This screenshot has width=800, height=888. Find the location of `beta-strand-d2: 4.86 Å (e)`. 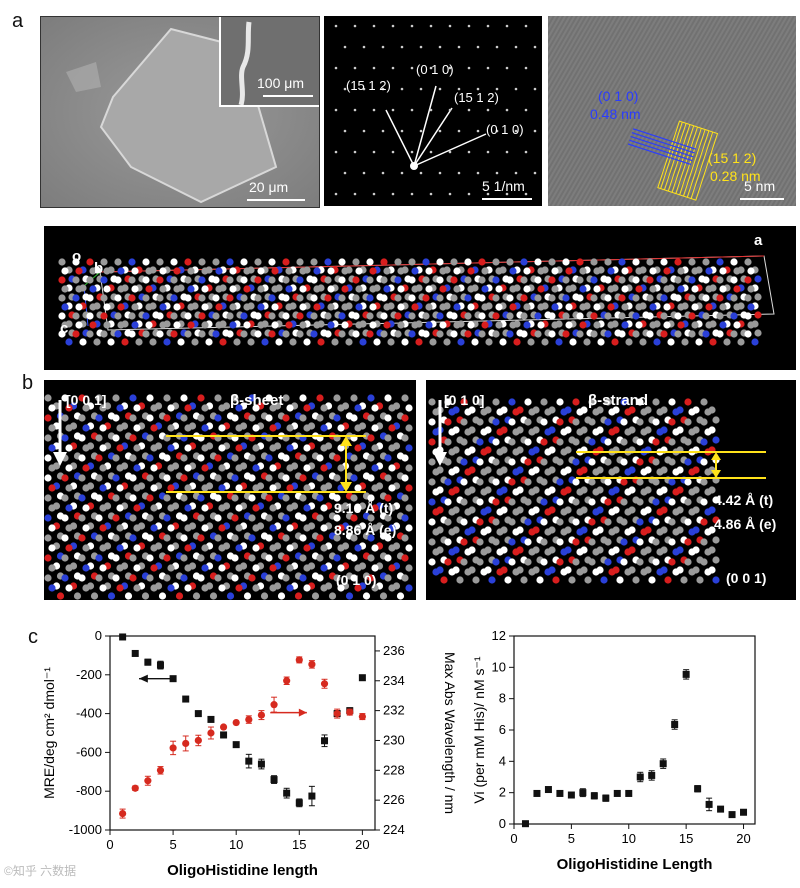

beta-strand-d2: 4.86 Å (e) is located at coordinates (745, 524).